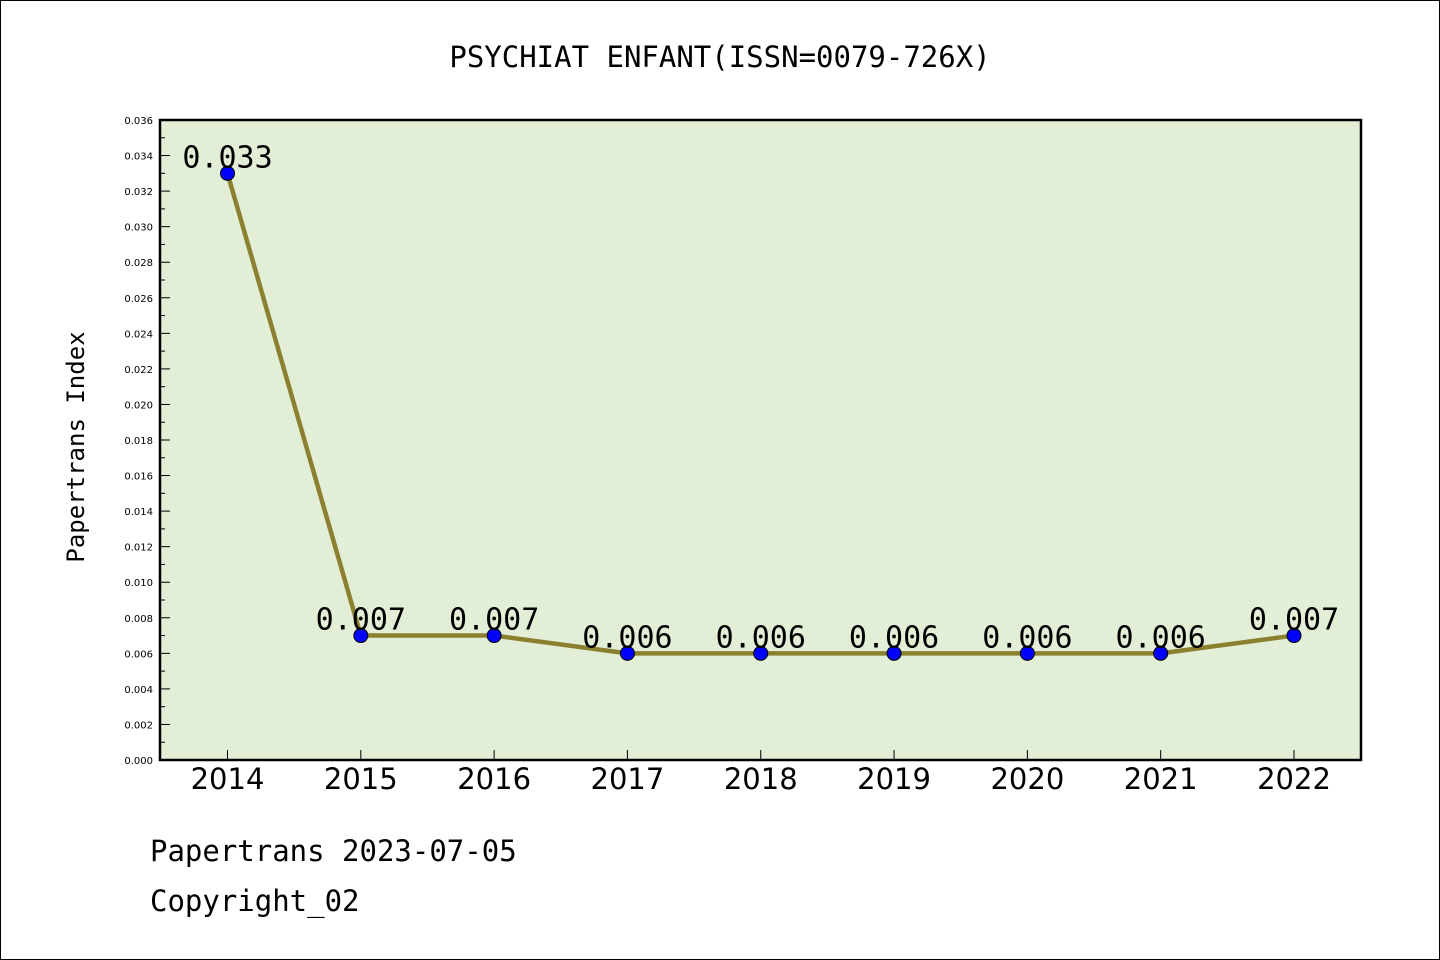  I want to click on y-tick-label: 0.020, so click(138, 405).